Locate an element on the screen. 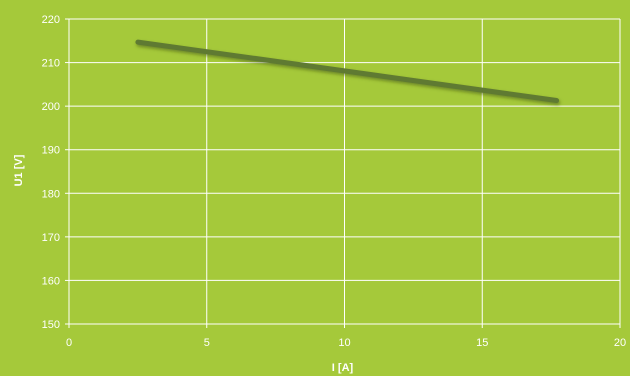 This screenshot has height=376, width=630. series-layer is located at coordinates (347, 71).